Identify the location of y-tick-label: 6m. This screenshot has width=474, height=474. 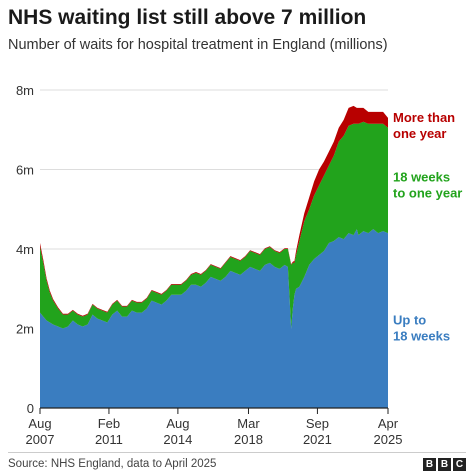
(25, 170).